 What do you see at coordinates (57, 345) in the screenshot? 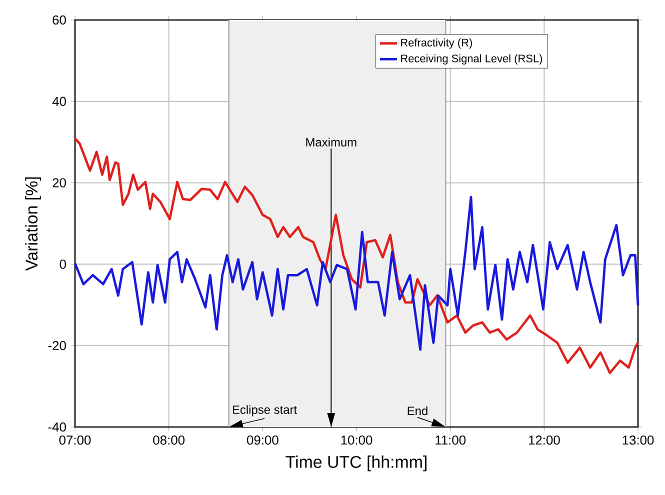
I see `y-tick-label: -20` at bounding box center [57, 345].